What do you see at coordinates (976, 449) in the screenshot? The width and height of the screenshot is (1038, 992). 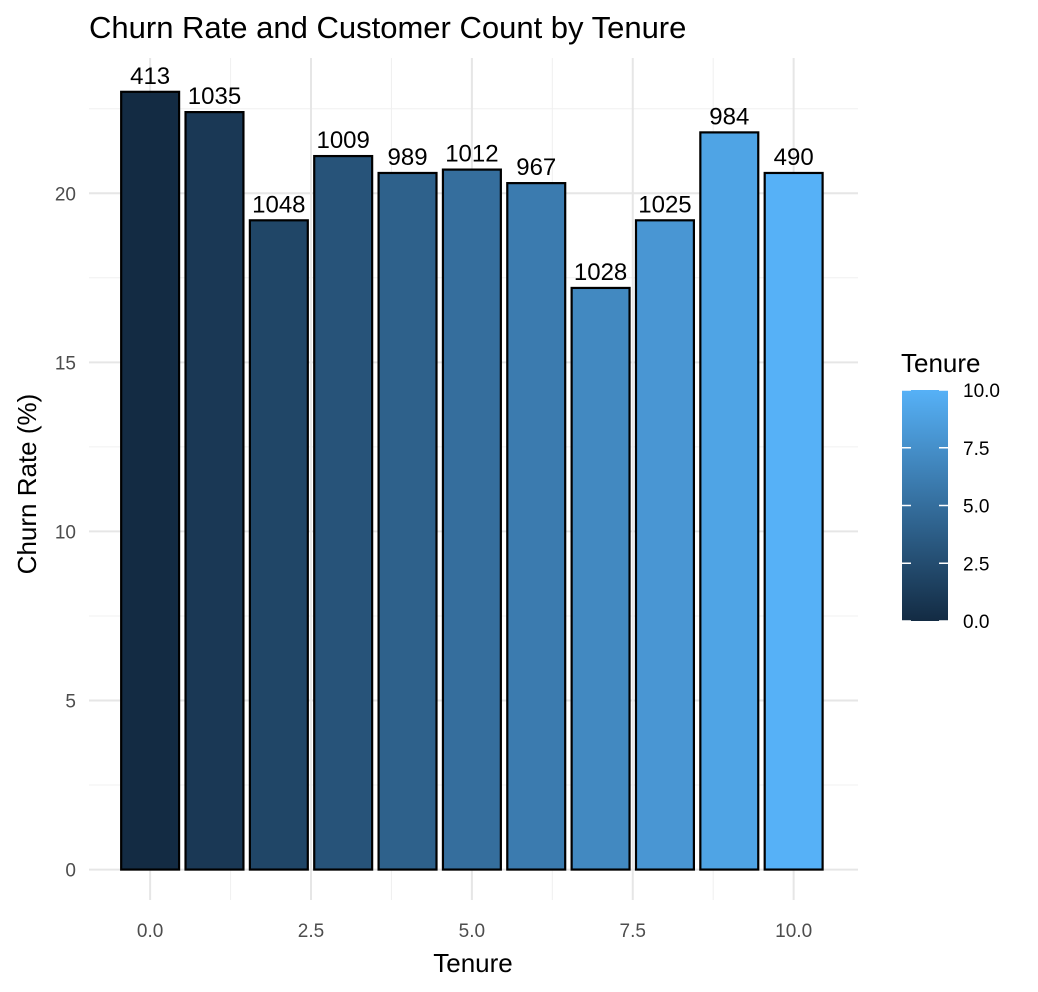 I see `legend-tick-label: 7.5` at bounding box center [976, 449].